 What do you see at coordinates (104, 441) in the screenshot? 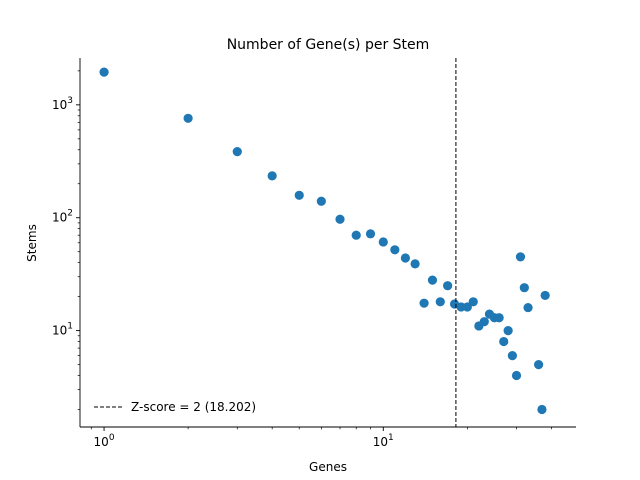
I see `x-tick-label: 10⁰` at bounding box center [104, 441].